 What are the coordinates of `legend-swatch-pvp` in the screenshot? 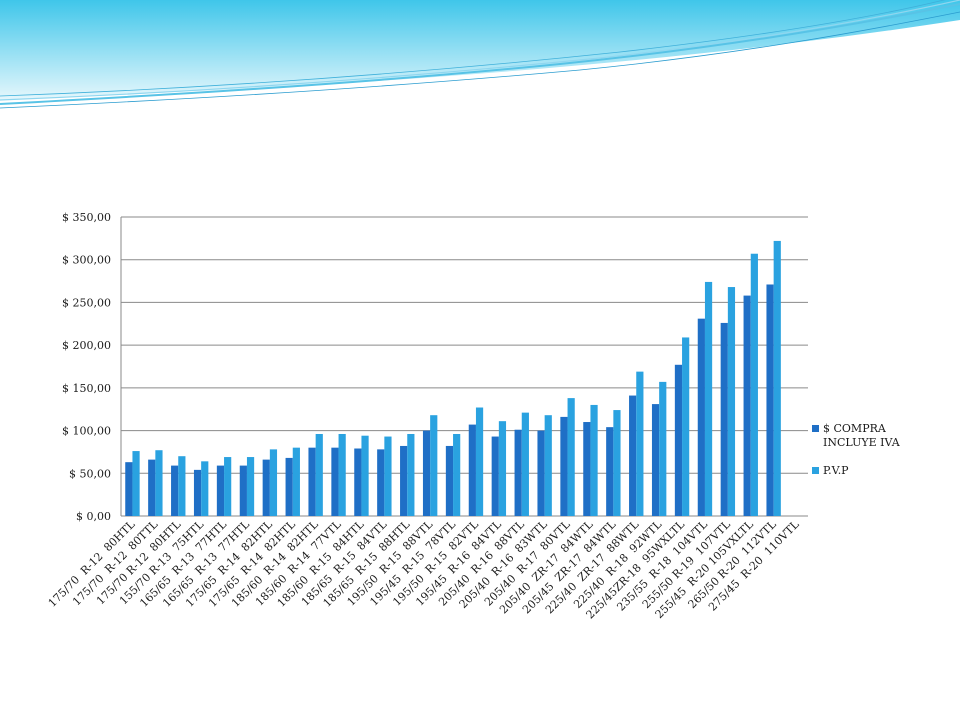 It's located at (815, 470).